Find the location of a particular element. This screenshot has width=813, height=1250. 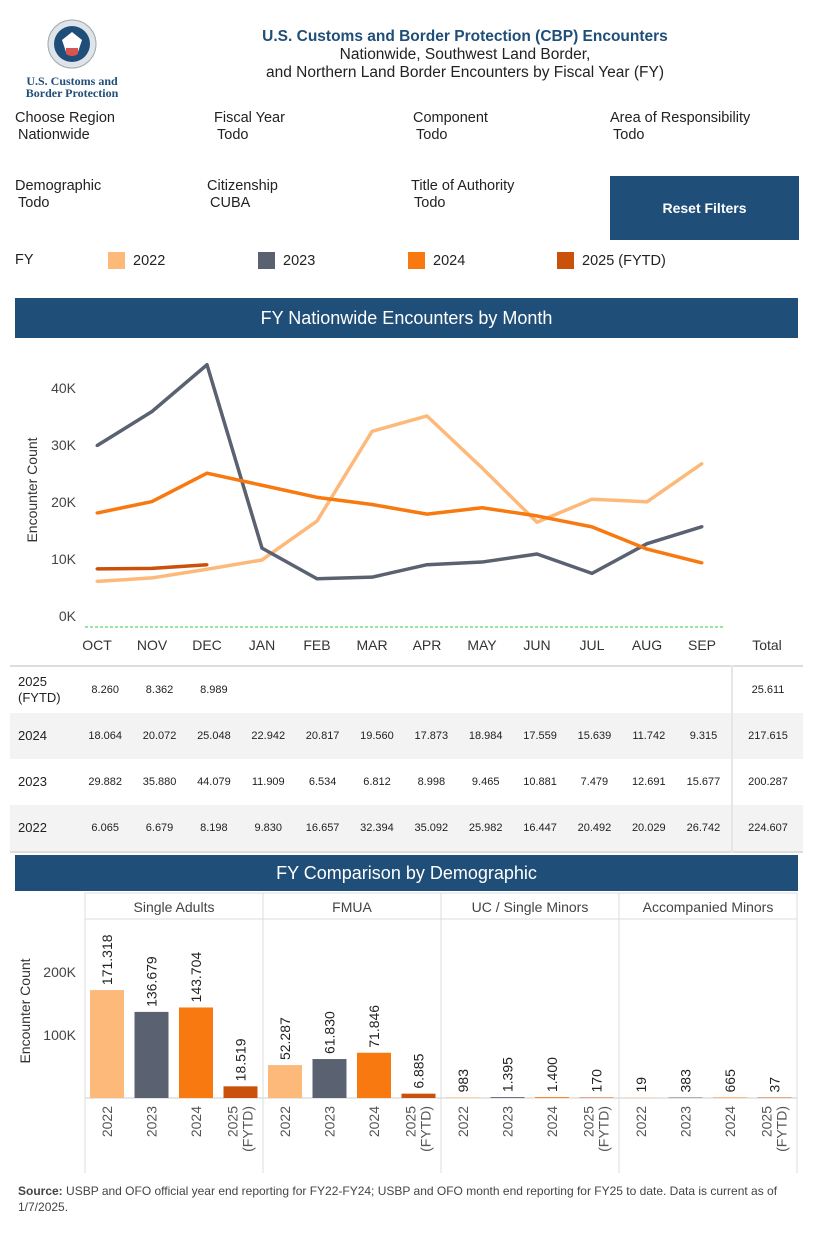

filter-label: Area of Responsibility is located at coordinates (680, 118).